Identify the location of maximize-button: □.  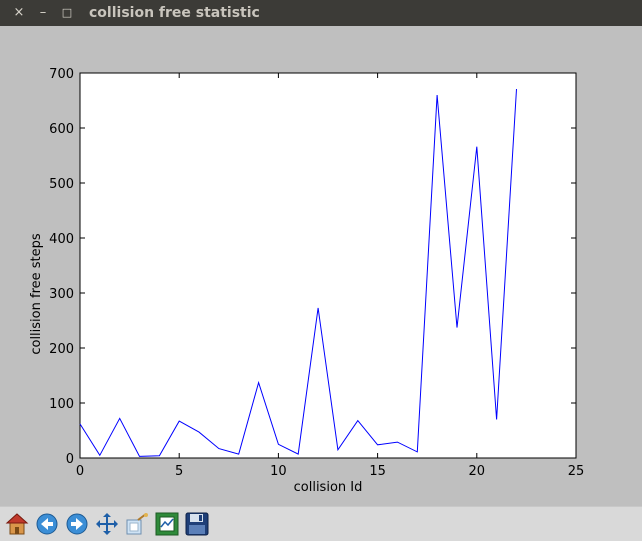
(67, 13).